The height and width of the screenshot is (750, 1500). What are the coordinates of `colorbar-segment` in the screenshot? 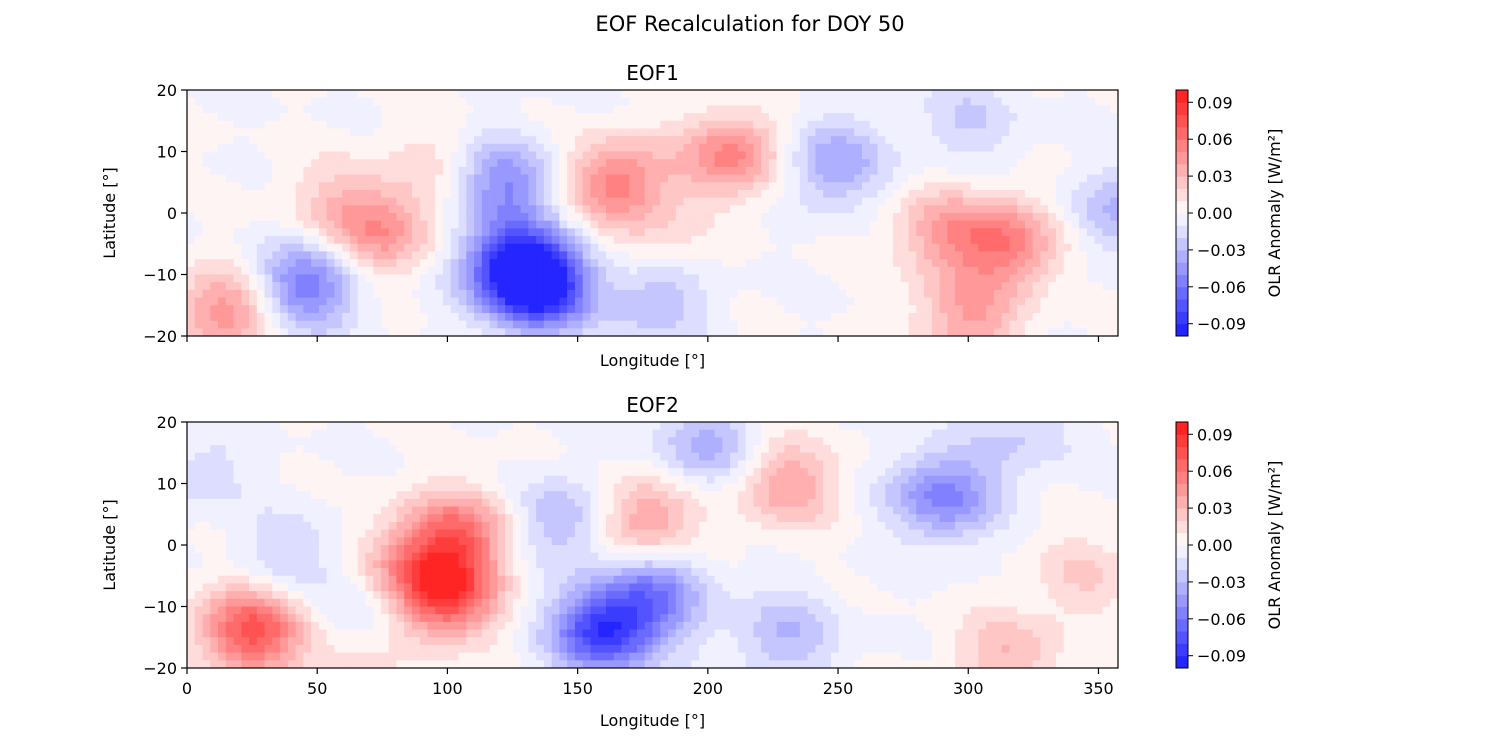 It's located at (1182, 244).